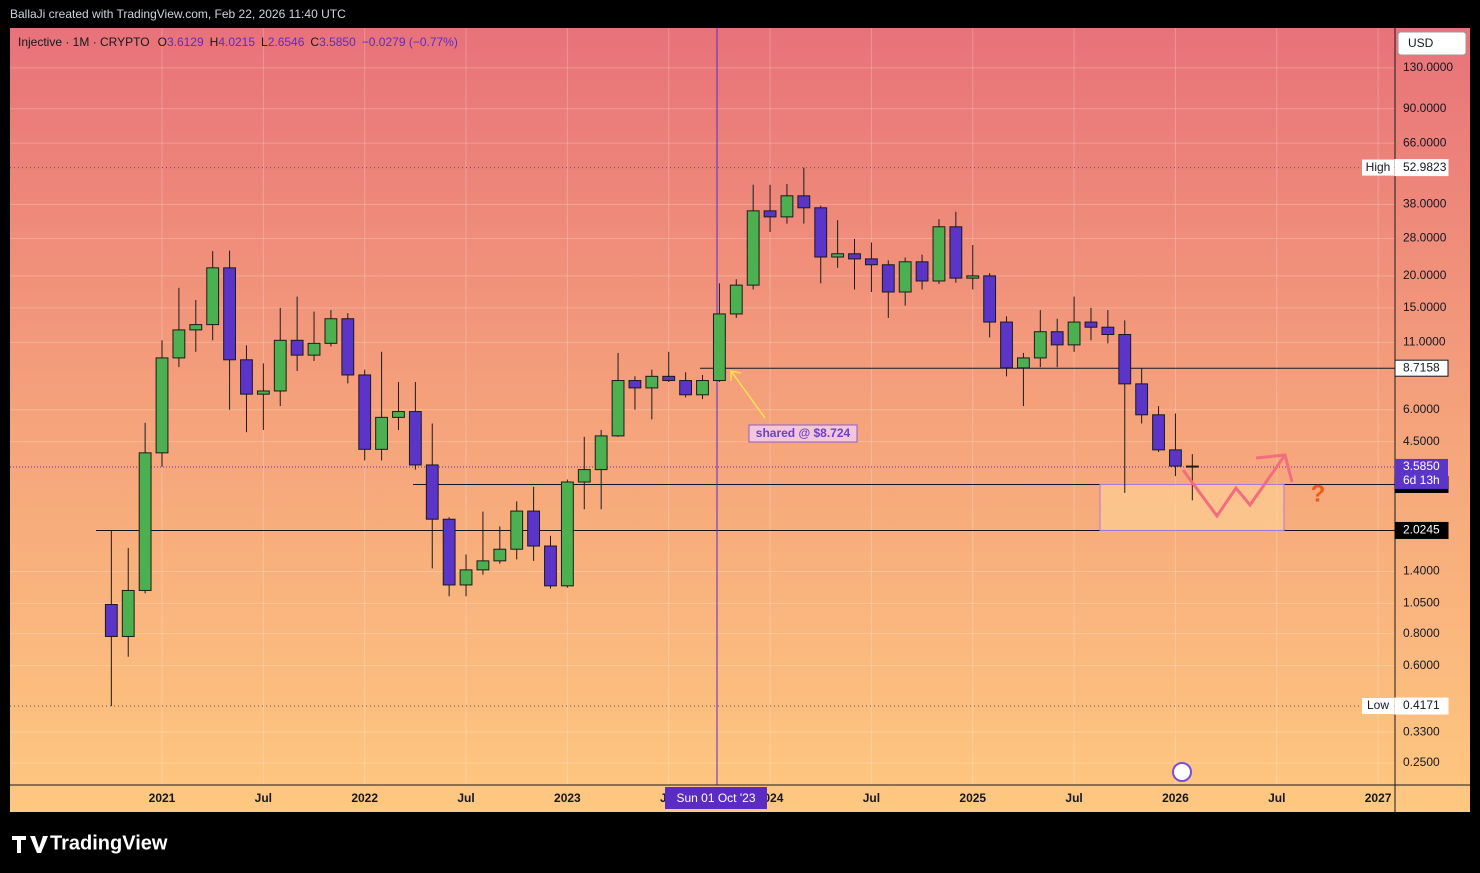 Image resolution: width=1480 pixels, height=873 pixels. I want to click on annotation-box, so click(803, 433).